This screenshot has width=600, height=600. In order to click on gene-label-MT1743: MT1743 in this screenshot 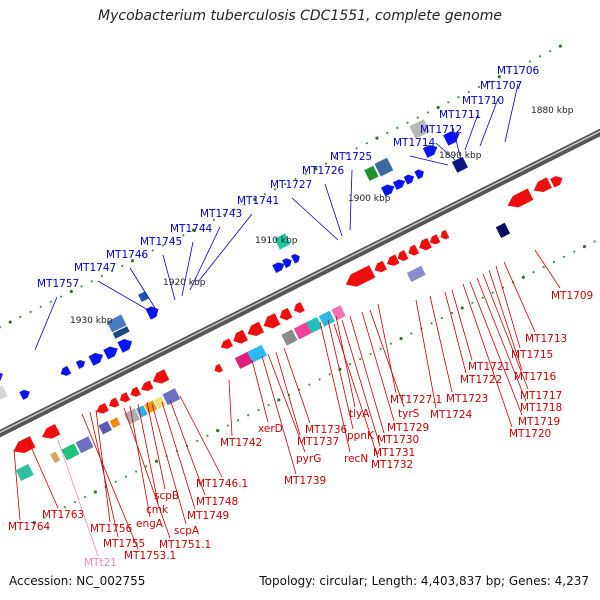, I will do `click(221, 214)`.